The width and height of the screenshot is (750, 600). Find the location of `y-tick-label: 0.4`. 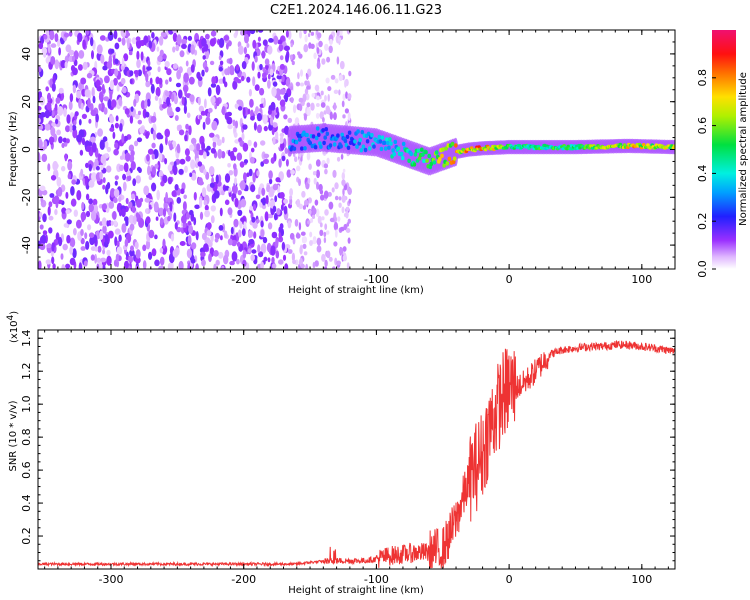

y-tick-label: 0.4 is located at coordinates (26, 503).